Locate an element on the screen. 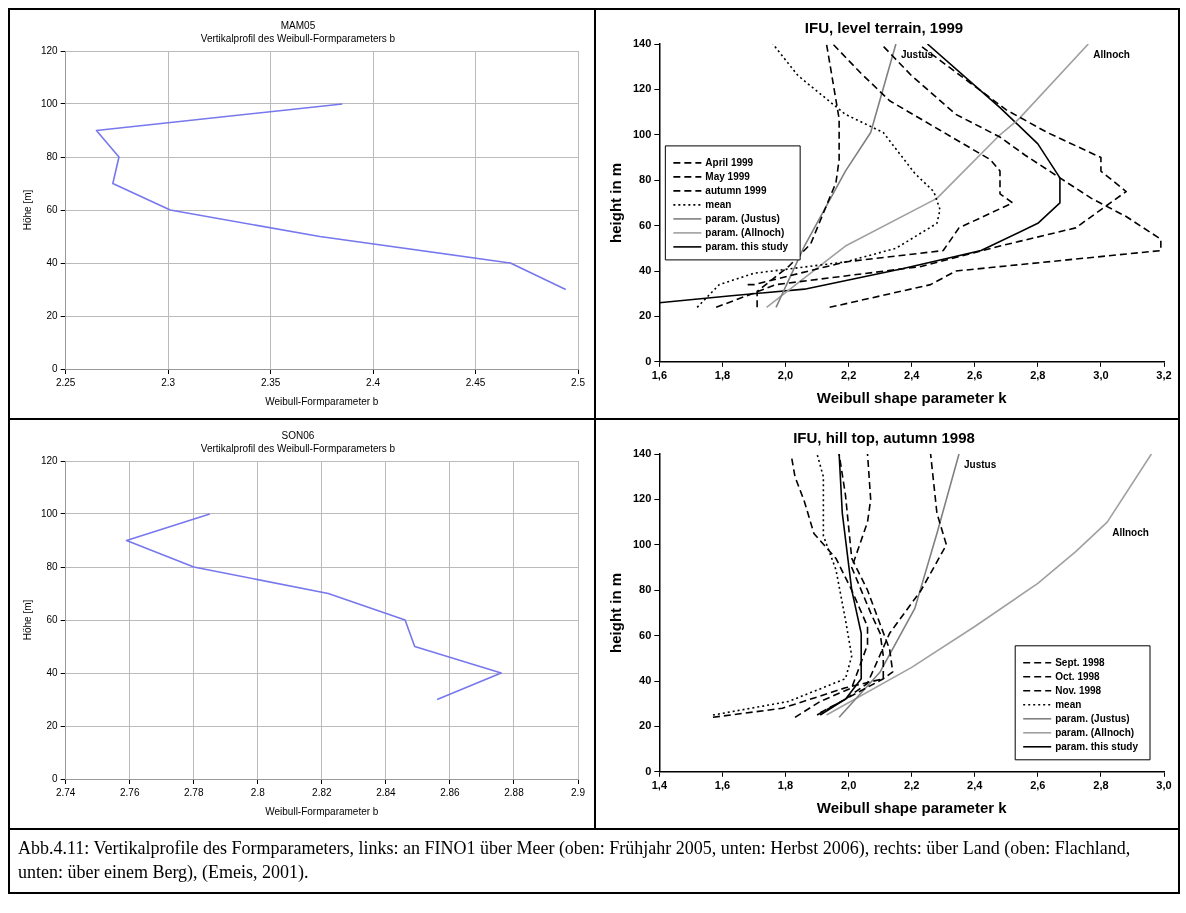  legend-label: April 1999 is located at coordinates (729, 162).